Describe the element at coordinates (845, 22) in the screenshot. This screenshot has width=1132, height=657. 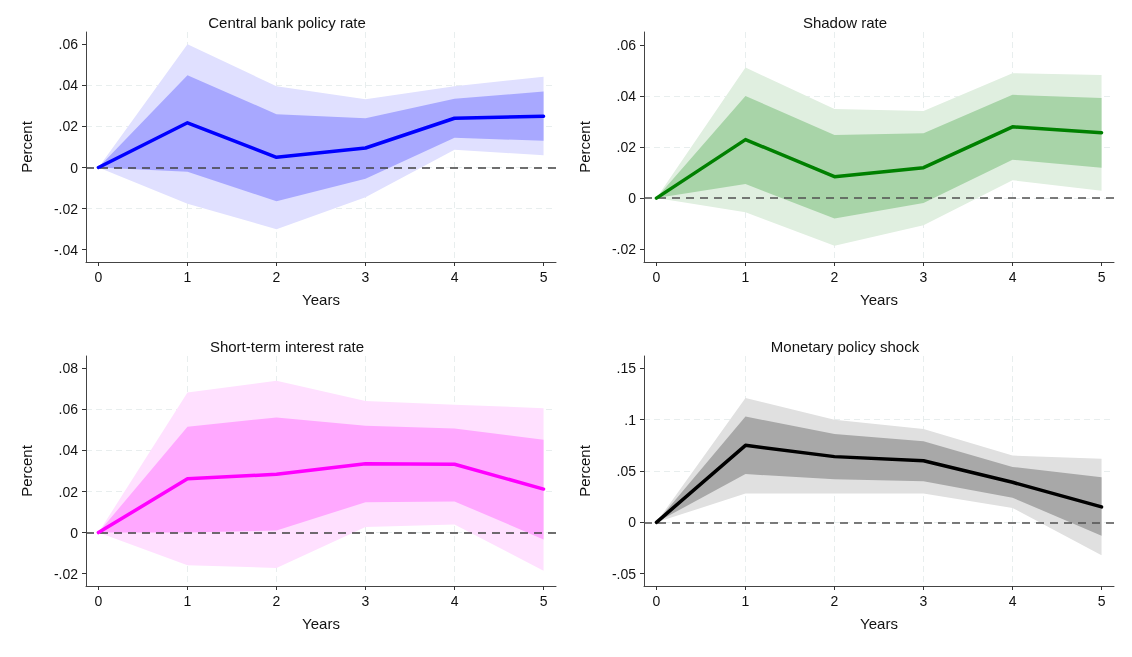
I see `chart-title: Shadow rate` at that location.